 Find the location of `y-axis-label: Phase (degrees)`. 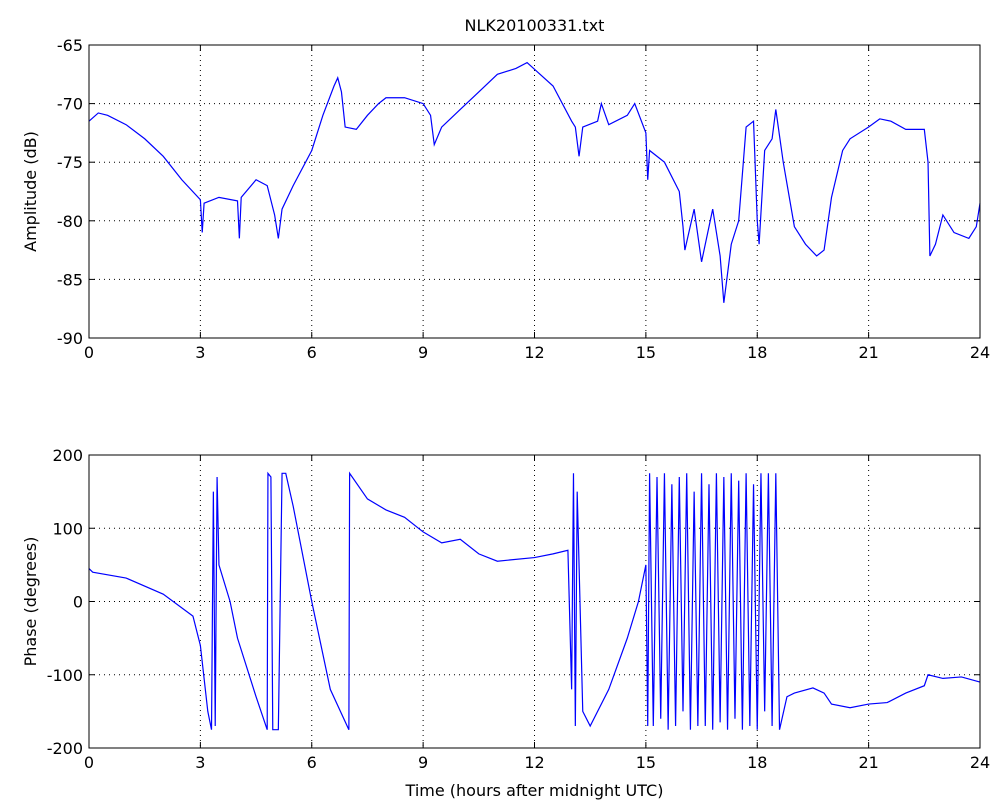

y-axis-label: Phase (degrees) is located at coordinates (30, 602).